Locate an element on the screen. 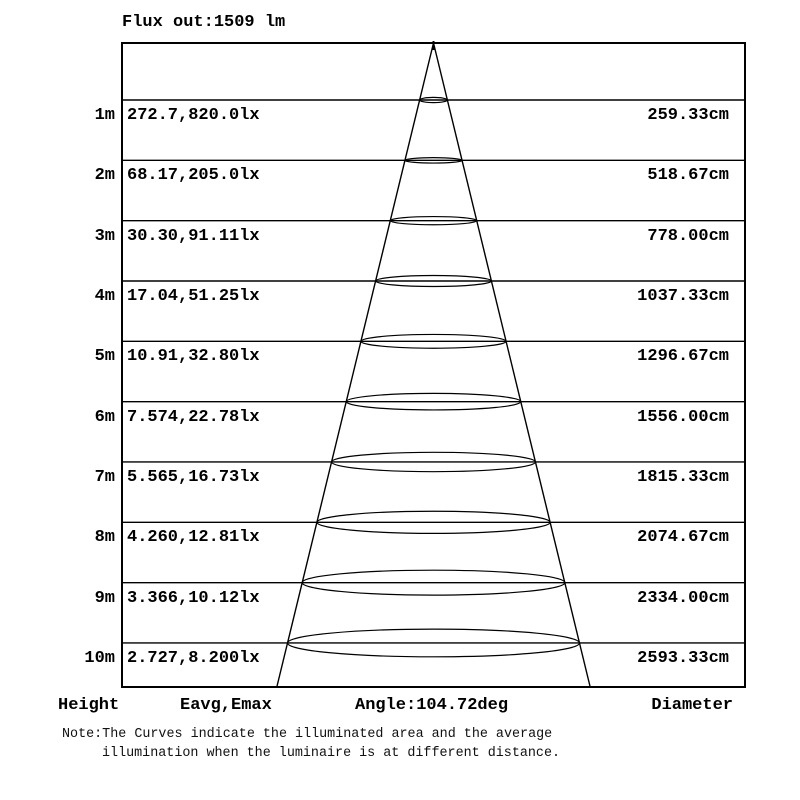  column-header-eavg-emax: Eavg,Emax is located at coordinates (226, 705).